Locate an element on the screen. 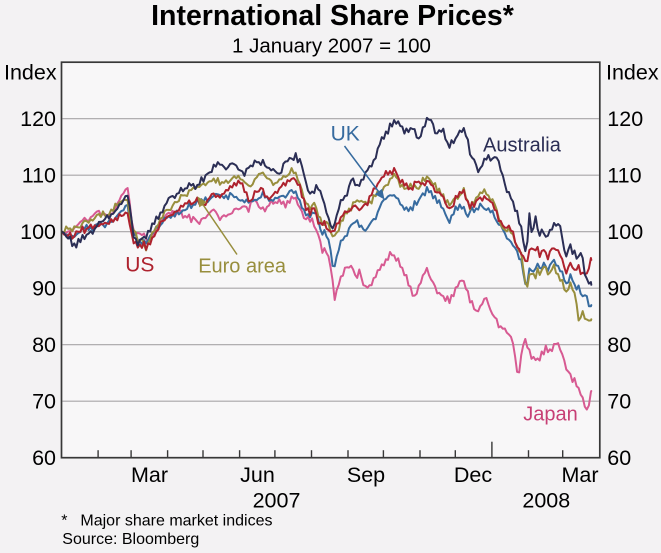  svg-text: 1 January 2007 = 100 is located at coordinates (331, 45).